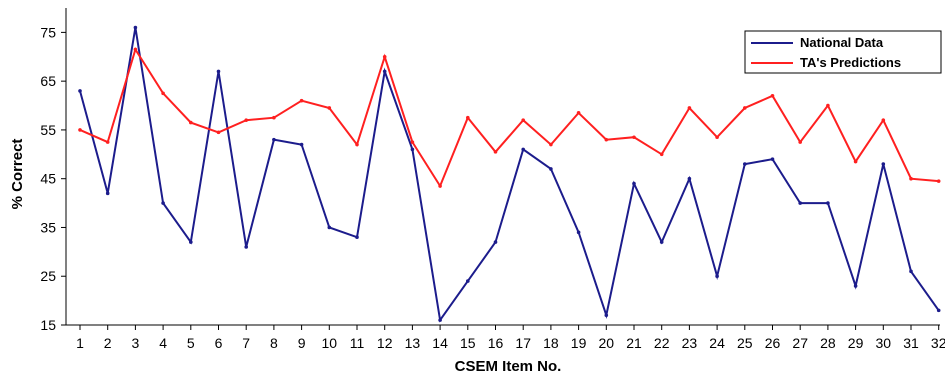 This screenshot has width=945, height=379. What do you see at coordinates (48, 227) in the screenshot?
I see `y-tick-label: 35` at bounding box center [48, 227].